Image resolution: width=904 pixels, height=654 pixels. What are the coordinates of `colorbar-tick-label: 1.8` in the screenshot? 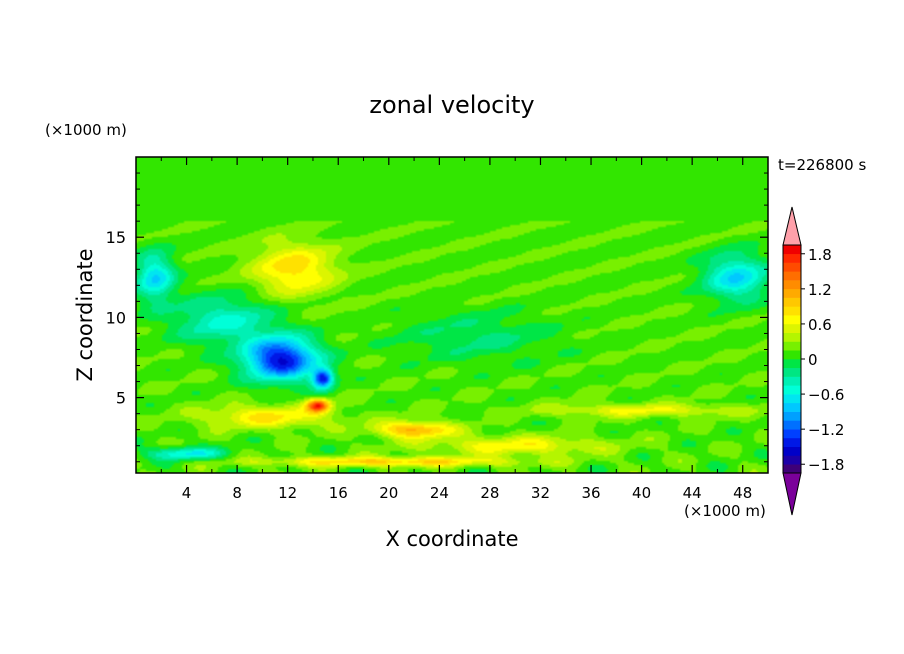 It's located at (820, 255).